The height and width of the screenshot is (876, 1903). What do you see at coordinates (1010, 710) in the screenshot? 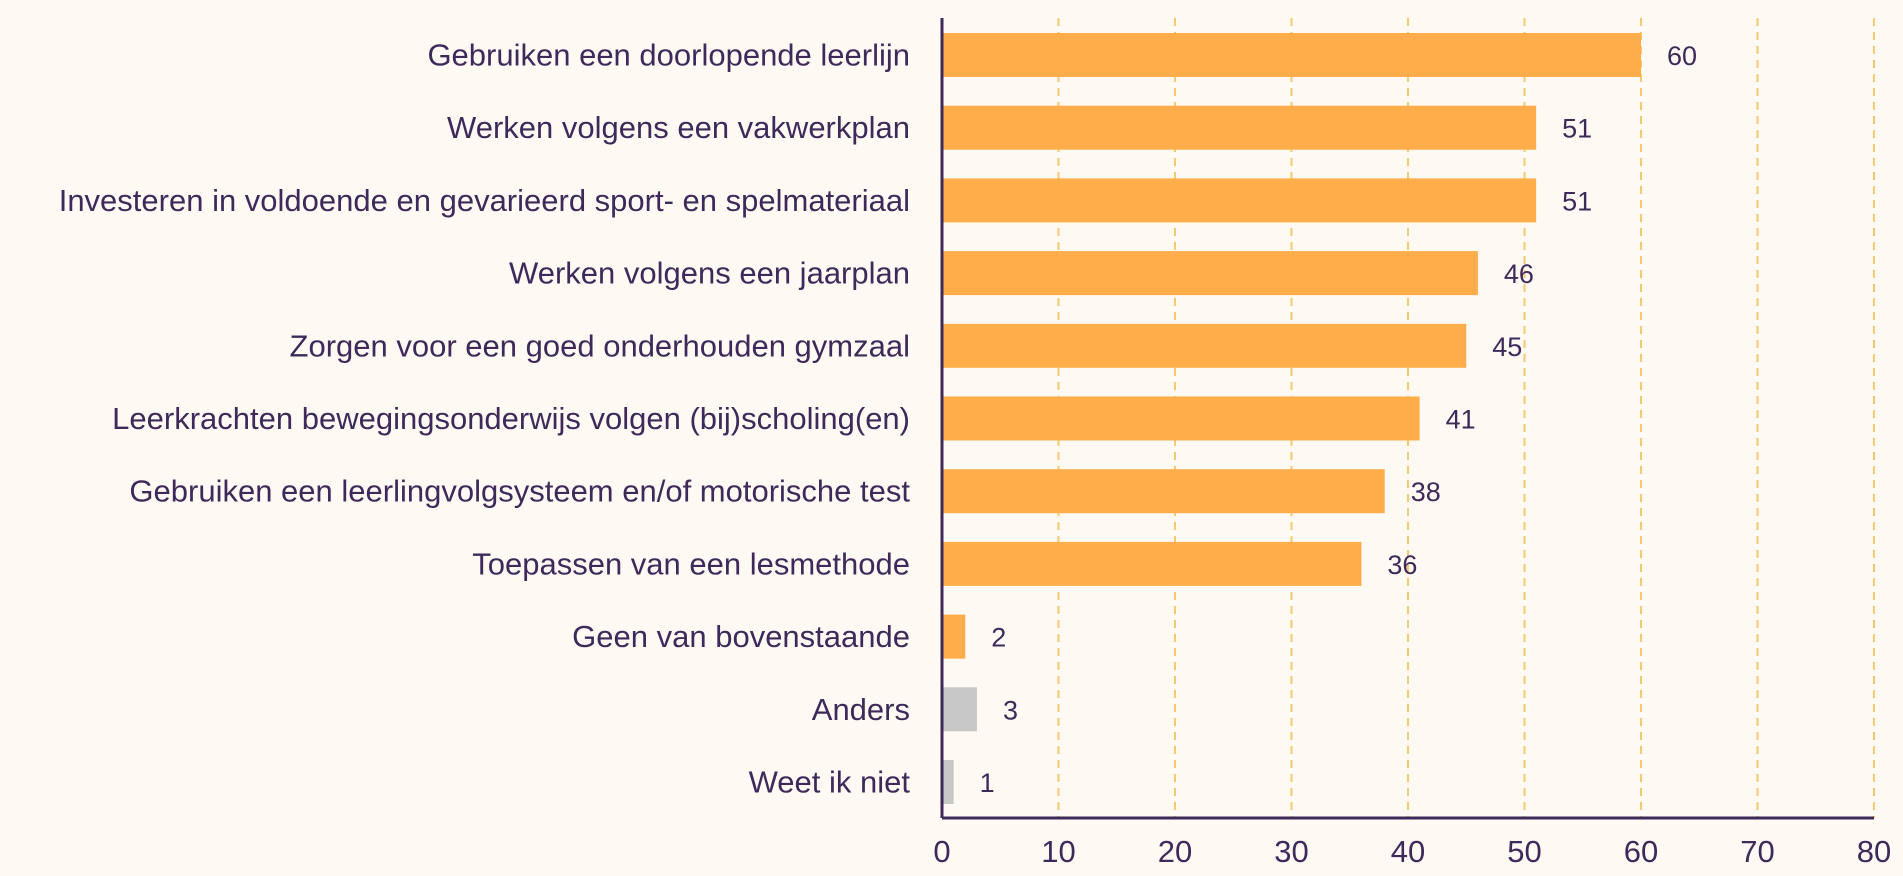
I see `value-label-9: 3` at bounding box center [1010, 710].